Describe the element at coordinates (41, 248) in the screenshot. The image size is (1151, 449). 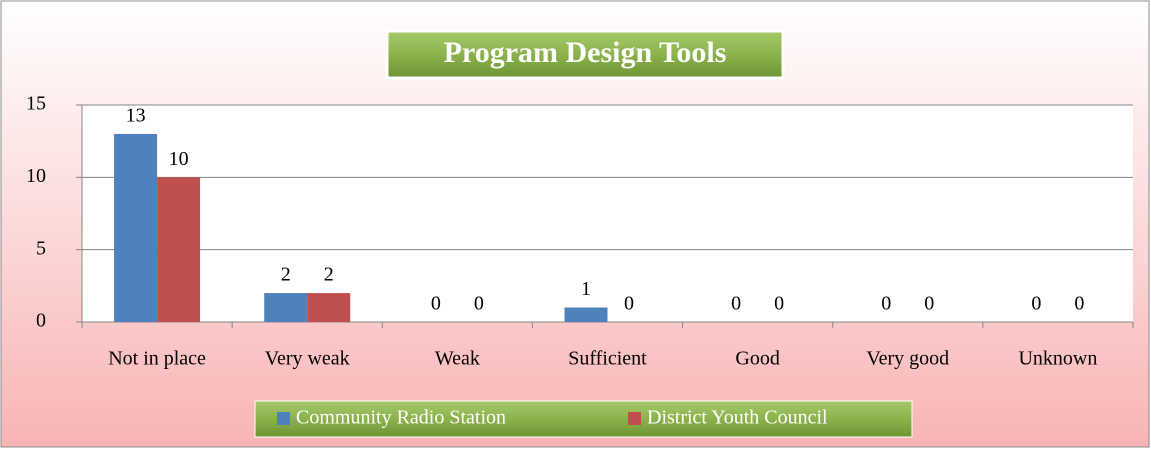
I see `y-tick-label: 5` at that location.